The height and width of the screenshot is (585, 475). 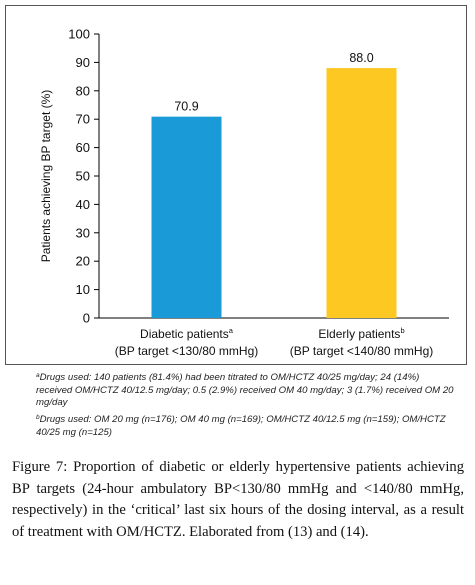 What do you see at coordinates (186, 107) in the screenshot?
I see `bar-value-label: 70.9` at bounding box center [186, 107].